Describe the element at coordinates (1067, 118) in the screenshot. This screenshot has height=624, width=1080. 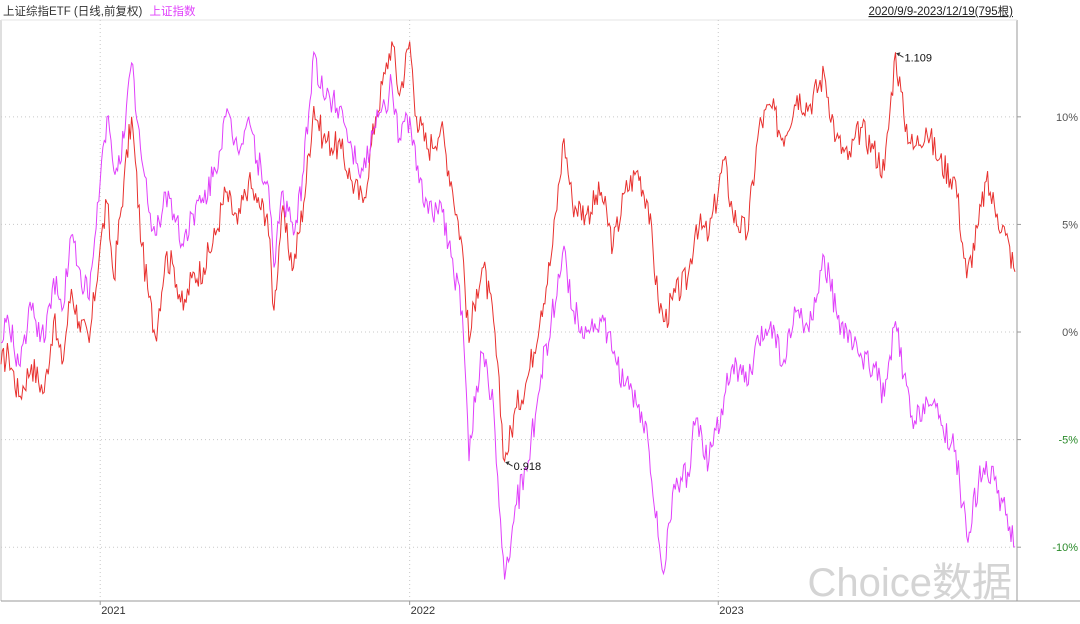
I see `y-tick-label: 10%` at that location.